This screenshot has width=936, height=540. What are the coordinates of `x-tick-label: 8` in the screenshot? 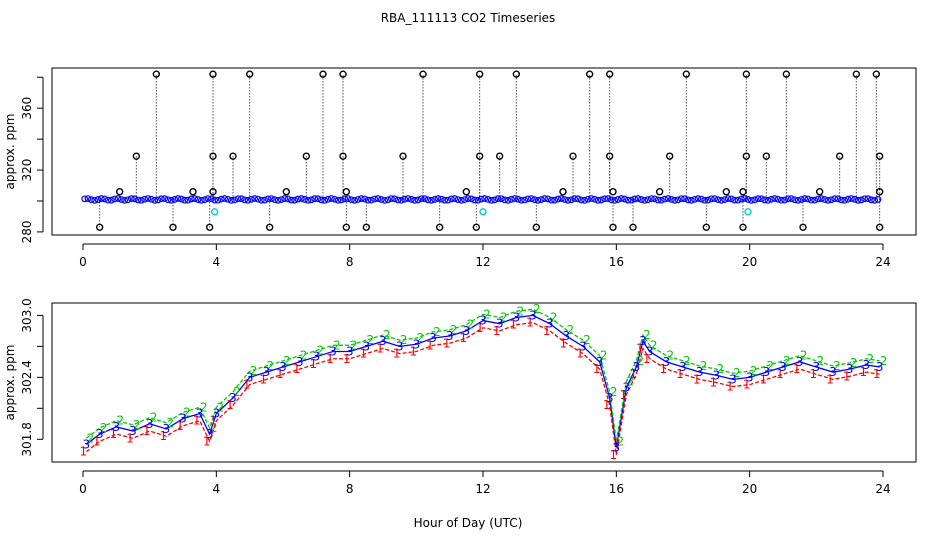 It's located at (350, 489).